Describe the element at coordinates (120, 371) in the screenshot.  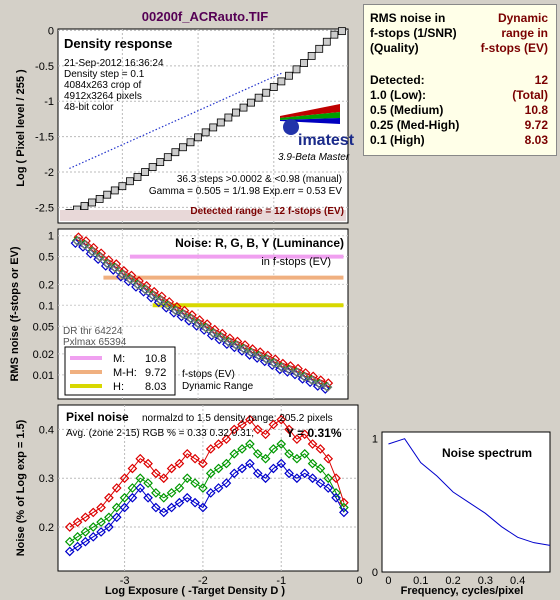
I see `noise-legend: M: 10.8 M-H: 9.72 H: 8.03` at that location.